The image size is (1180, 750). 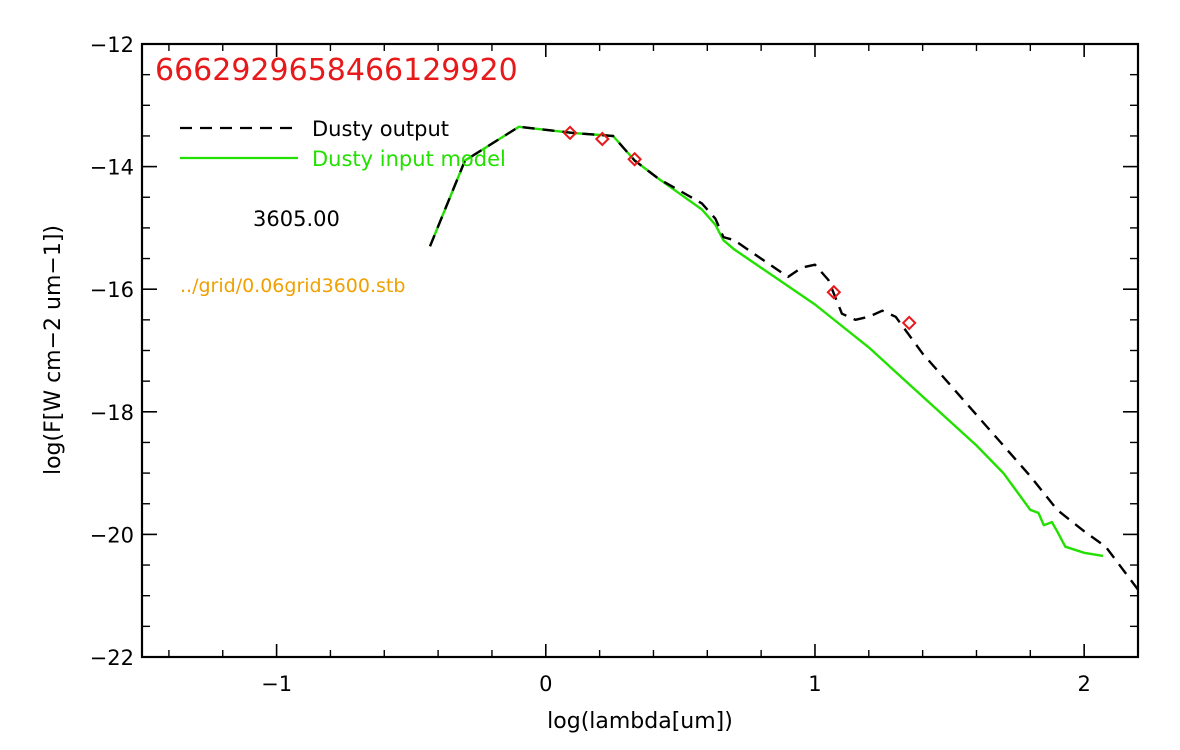 What do you see at coordinates (1083, 684) in the screenshot?
I see `x-tick-label: 2` at bounding box center [1083, 684].